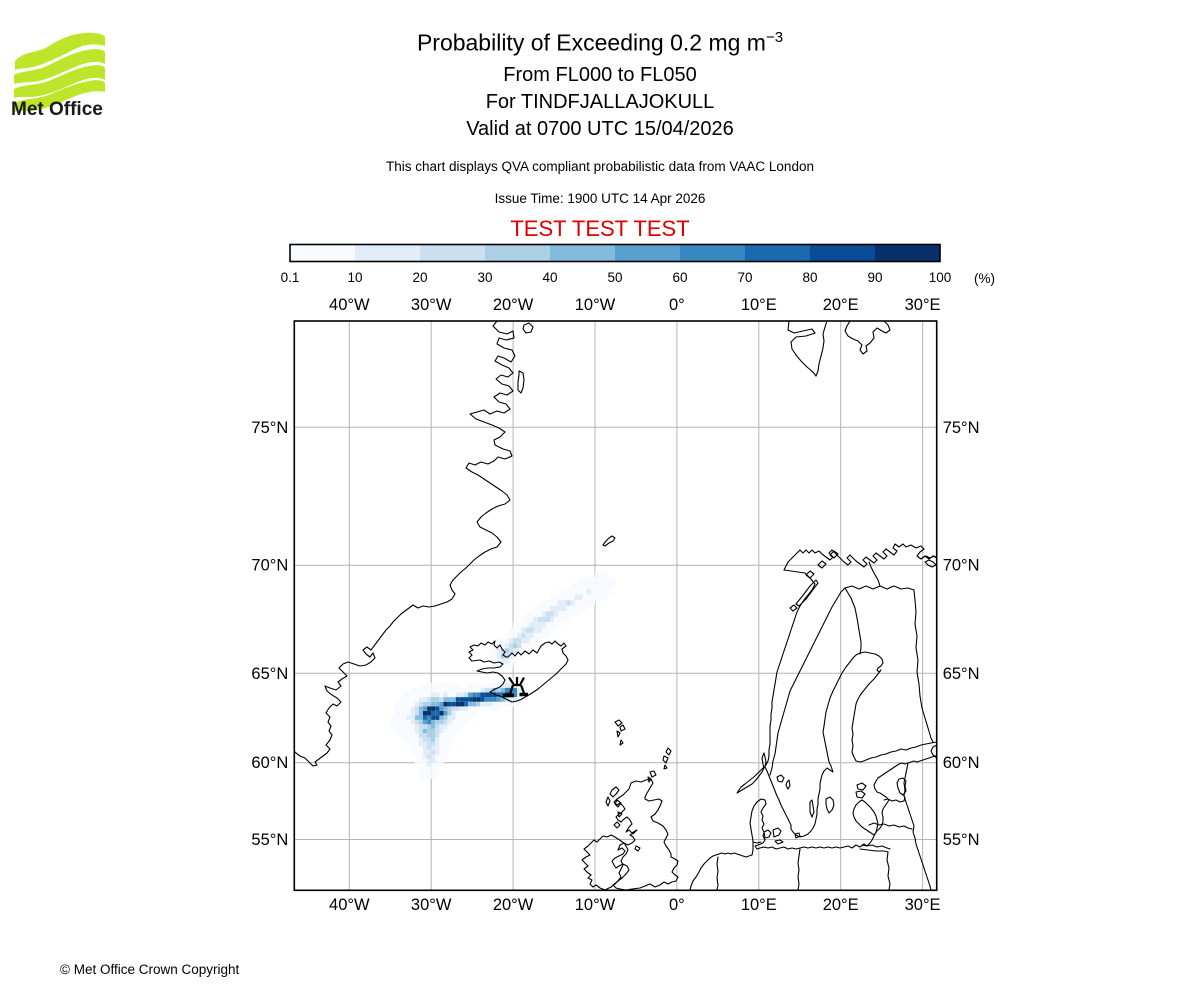 The width and height of the screenshot is (1200, 1000). I want to click on svg-text: Met Office, so click(57, 108).